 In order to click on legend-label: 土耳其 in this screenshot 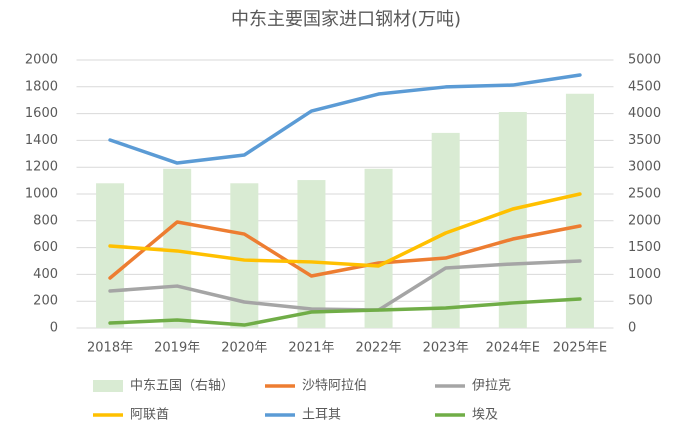, I will do `click(321, 415)`.